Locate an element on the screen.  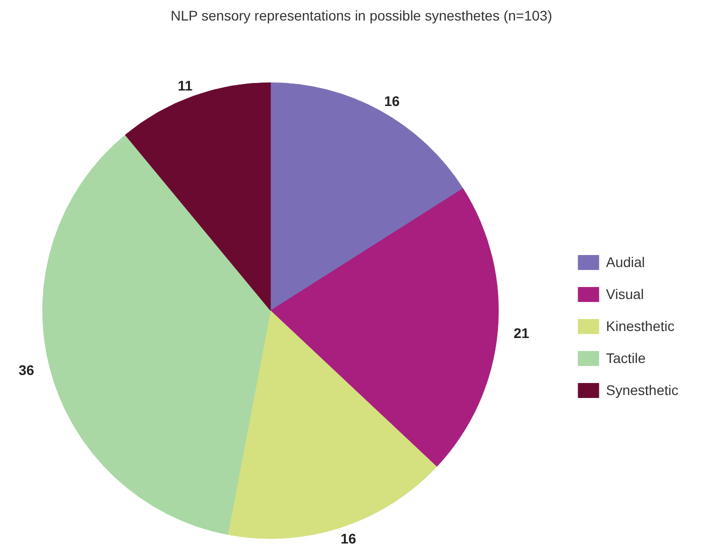
legend-label: Synesthetic is located at coordinates (642, 390).